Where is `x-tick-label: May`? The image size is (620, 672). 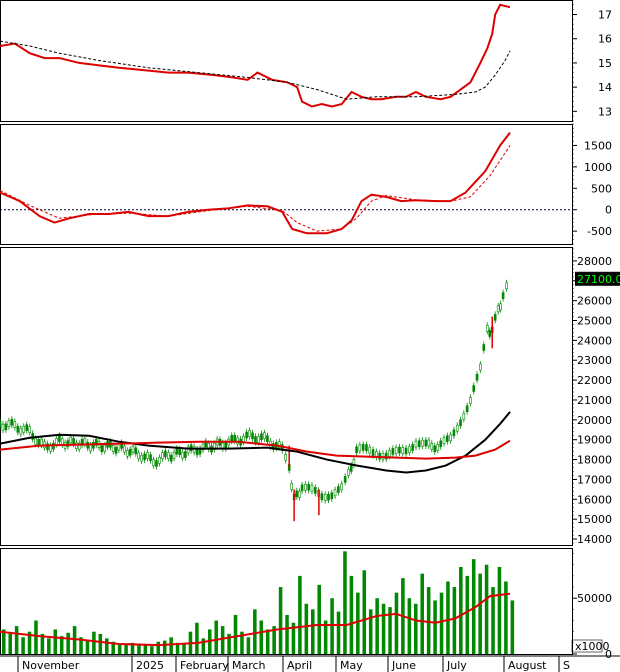 x-tick-label: May is located at coordinates (351, 665).